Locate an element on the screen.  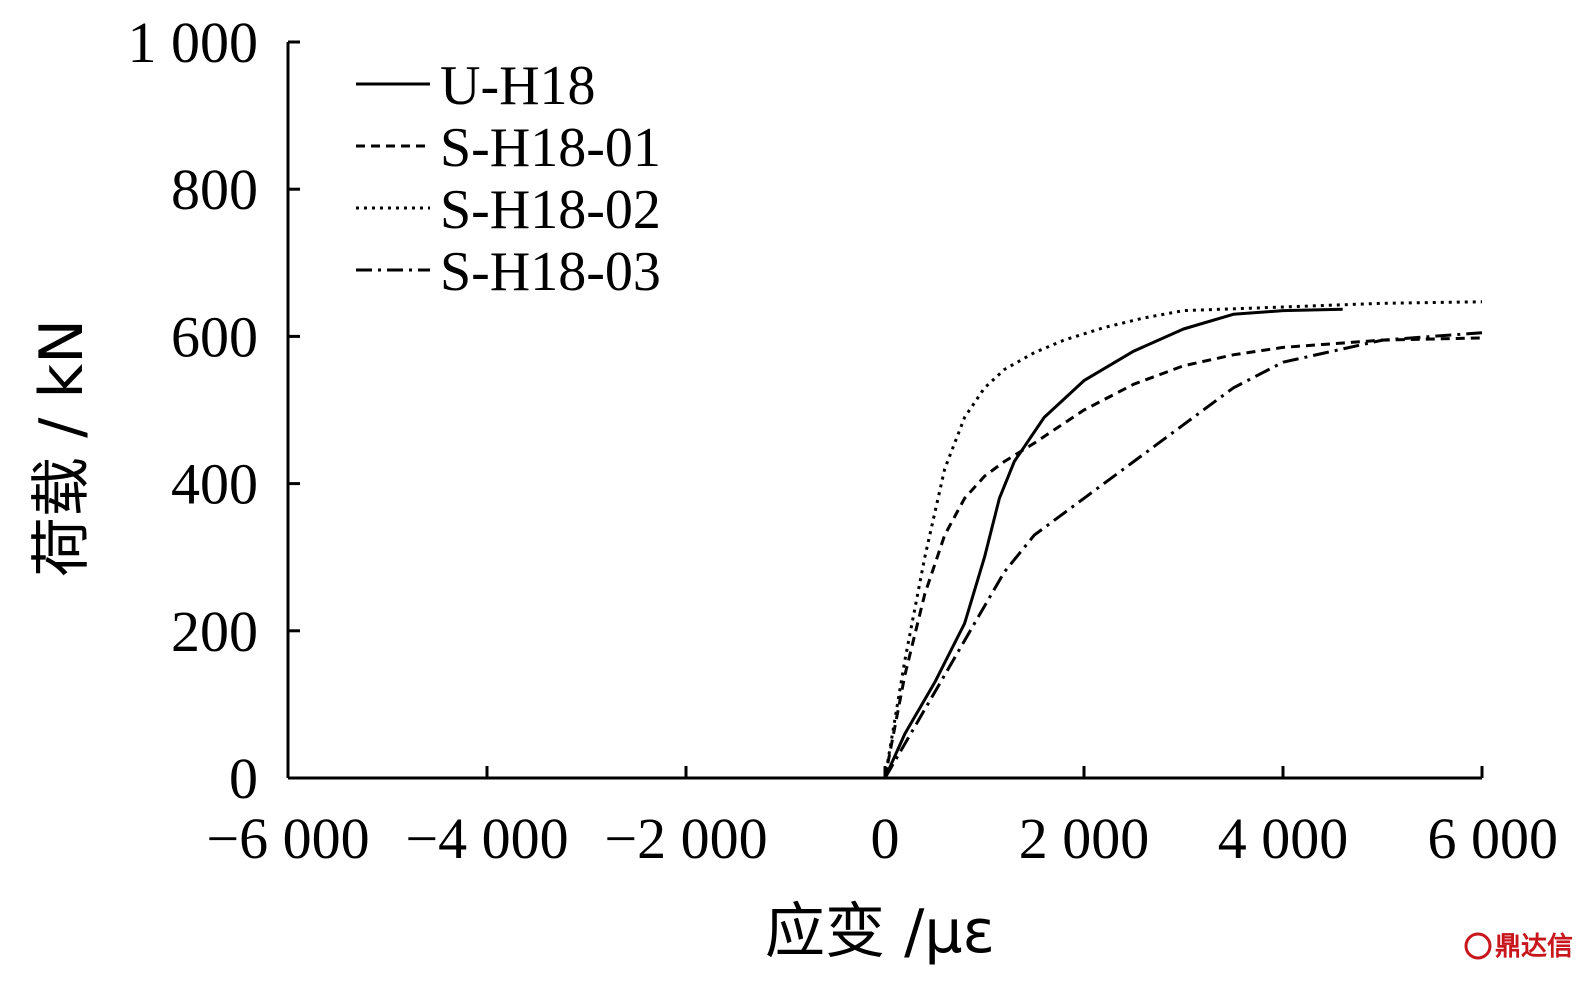
y-tick-label: 0 is located at coordinates (243, 778).